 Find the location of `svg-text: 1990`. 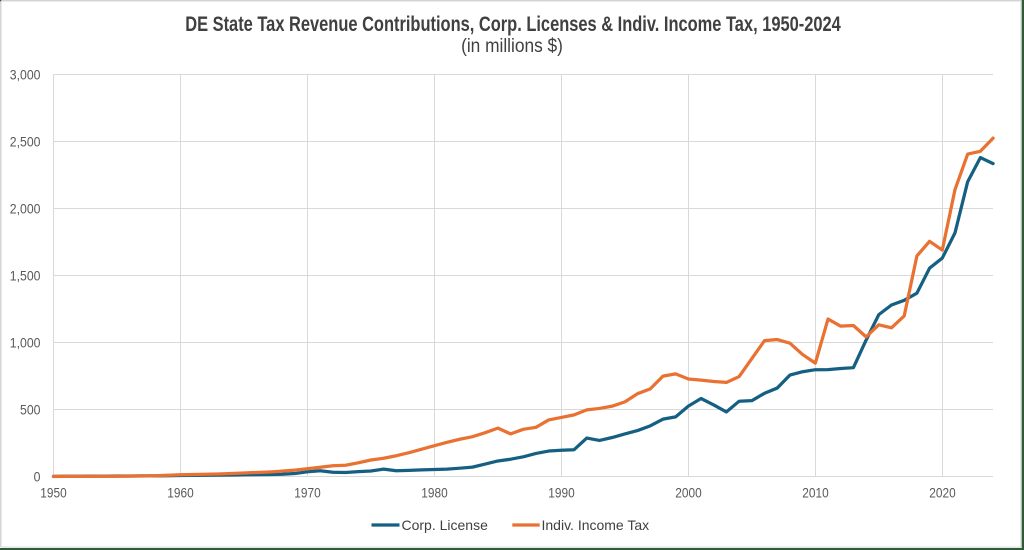

svg-text: 1990 is located at coordinates (561, 493).